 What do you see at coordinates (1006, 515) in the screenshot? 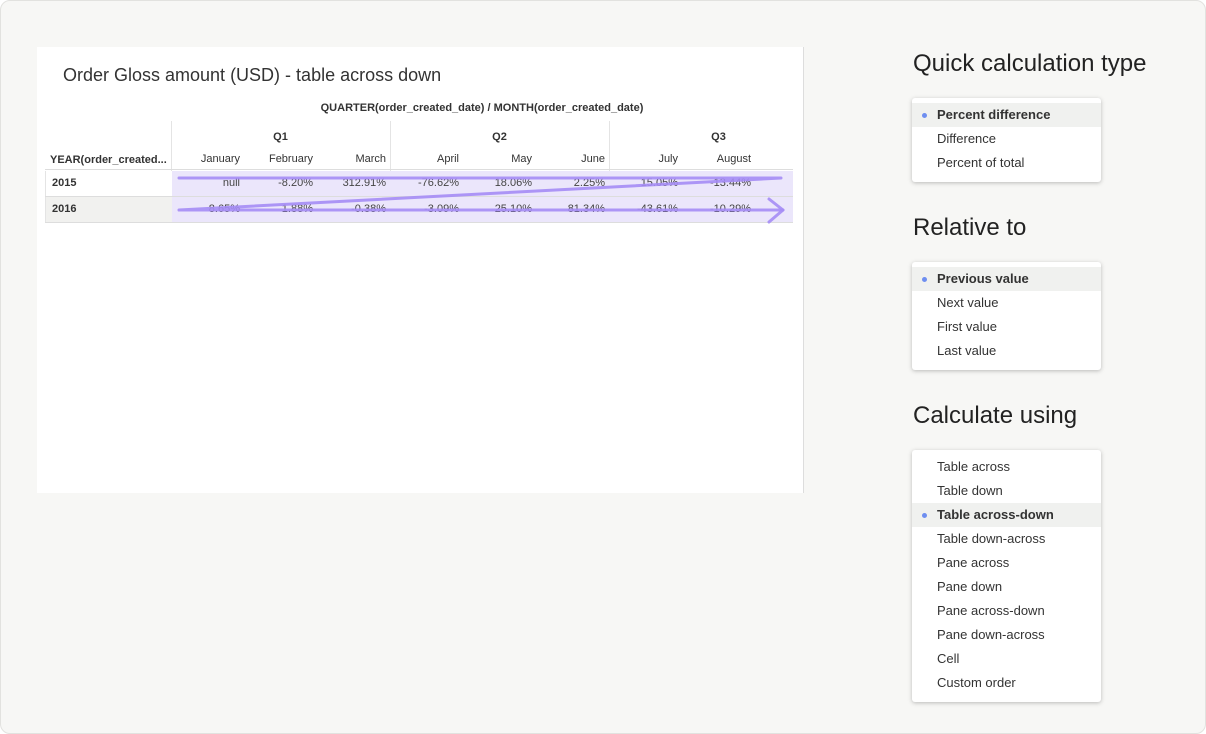
I see `option: Table across-down` at bounding box center [1006, 515].